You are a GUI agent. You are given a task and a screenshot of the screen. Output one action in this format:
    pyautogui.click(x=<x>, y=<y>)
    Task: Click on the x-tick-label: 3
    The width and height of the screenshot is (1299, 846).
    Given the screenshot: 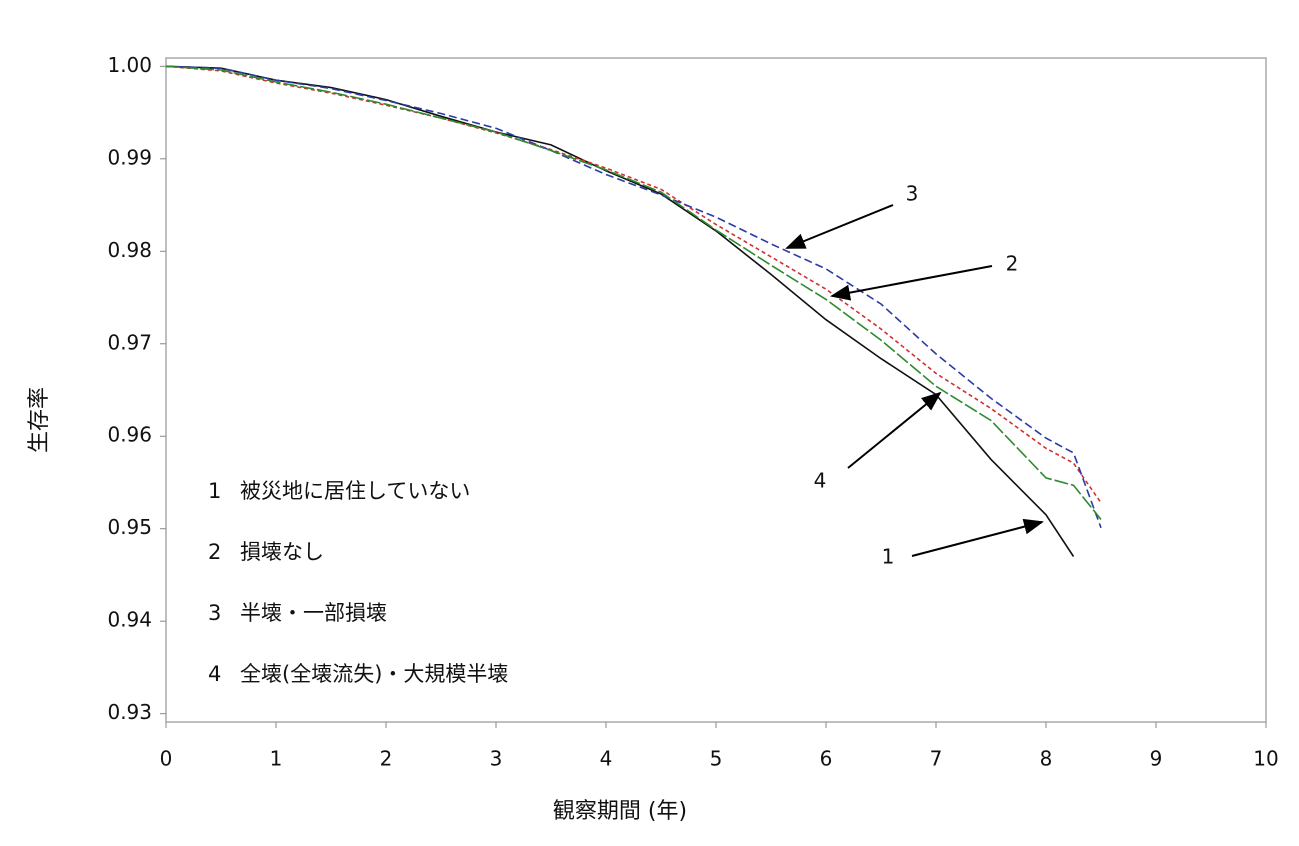 What is the action you would take?
    pyautogui.click(x=496, y=759)
    